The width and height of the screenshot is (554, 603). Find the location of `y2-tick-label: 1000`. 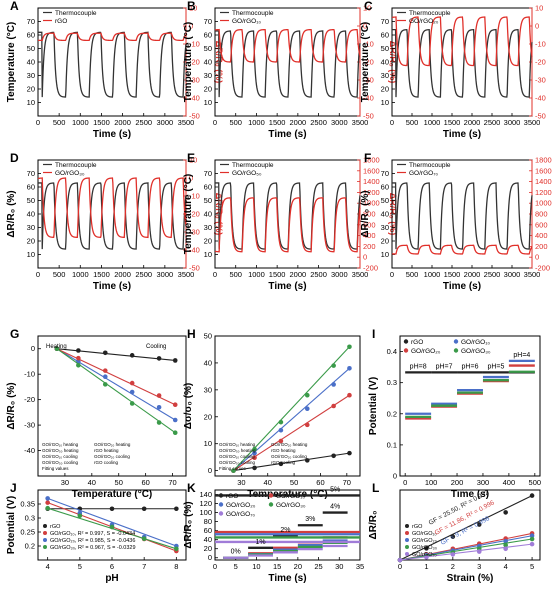

y2-tick-label: 1000 is located at coordinates (371, 203).